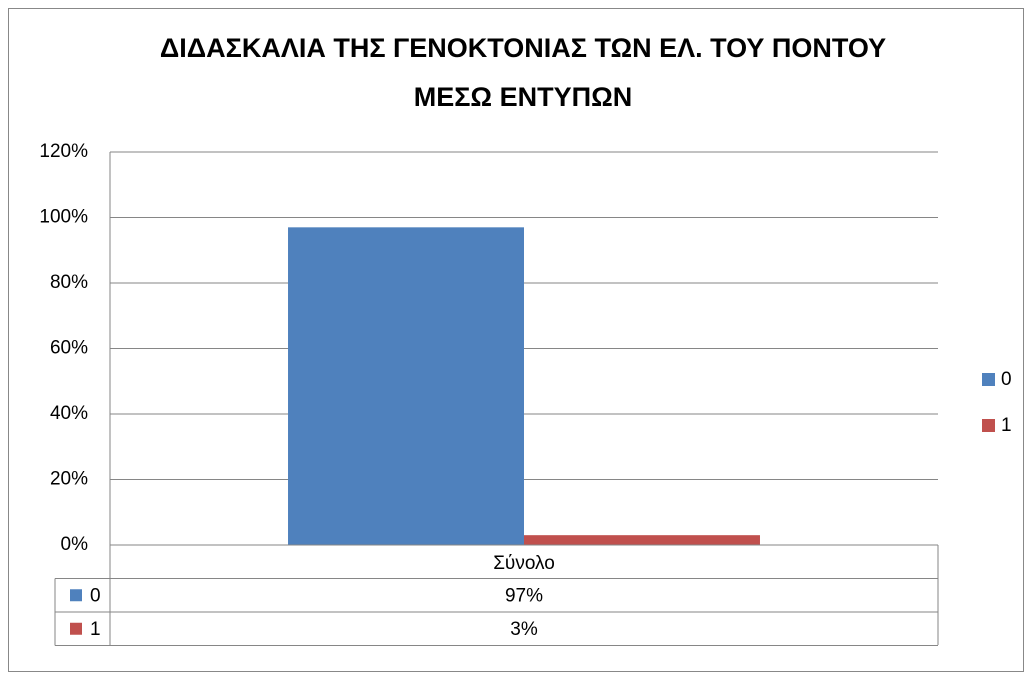  Describe the element at coordinates (63, 151) in the screenshot. I see `y-tick-label: 120%` at that location.